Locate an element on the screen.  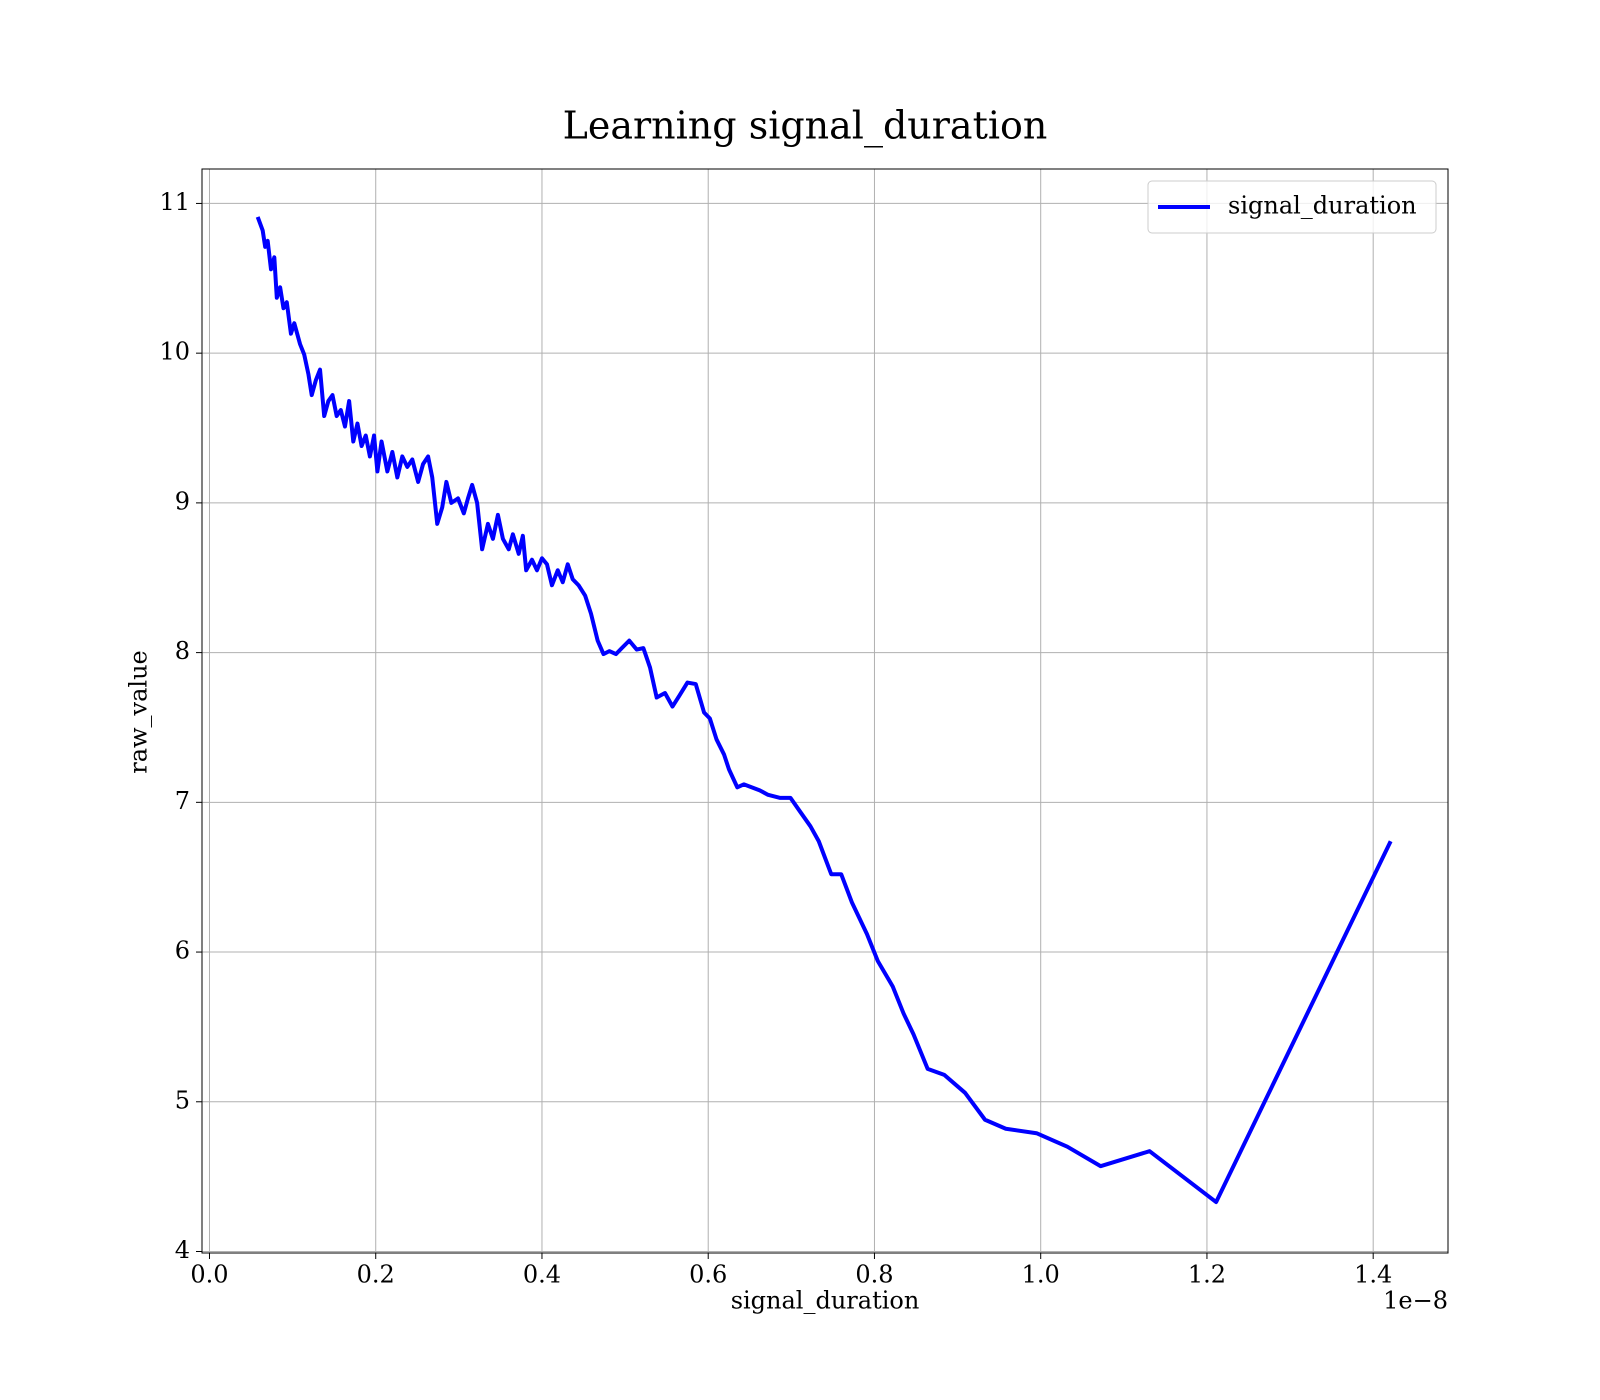
x-tick-label: 1.4 is located at coordinates (1373, 1275).